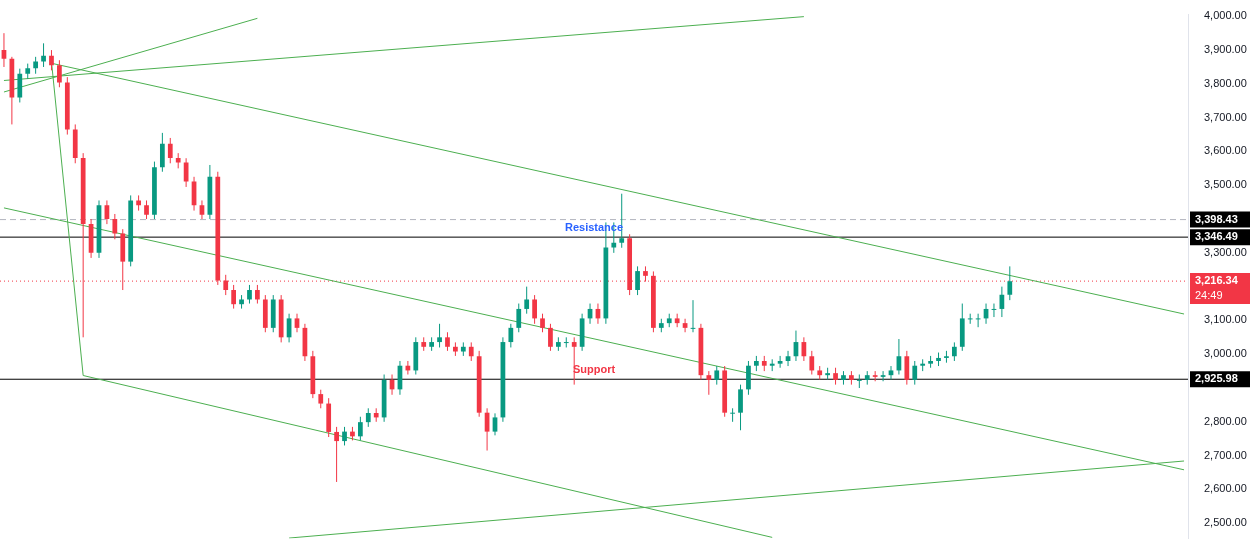 The width and height of the screenshot is (1258, 553). I want to click on y-tick-label: 3,000.00, so click(1225, 353).